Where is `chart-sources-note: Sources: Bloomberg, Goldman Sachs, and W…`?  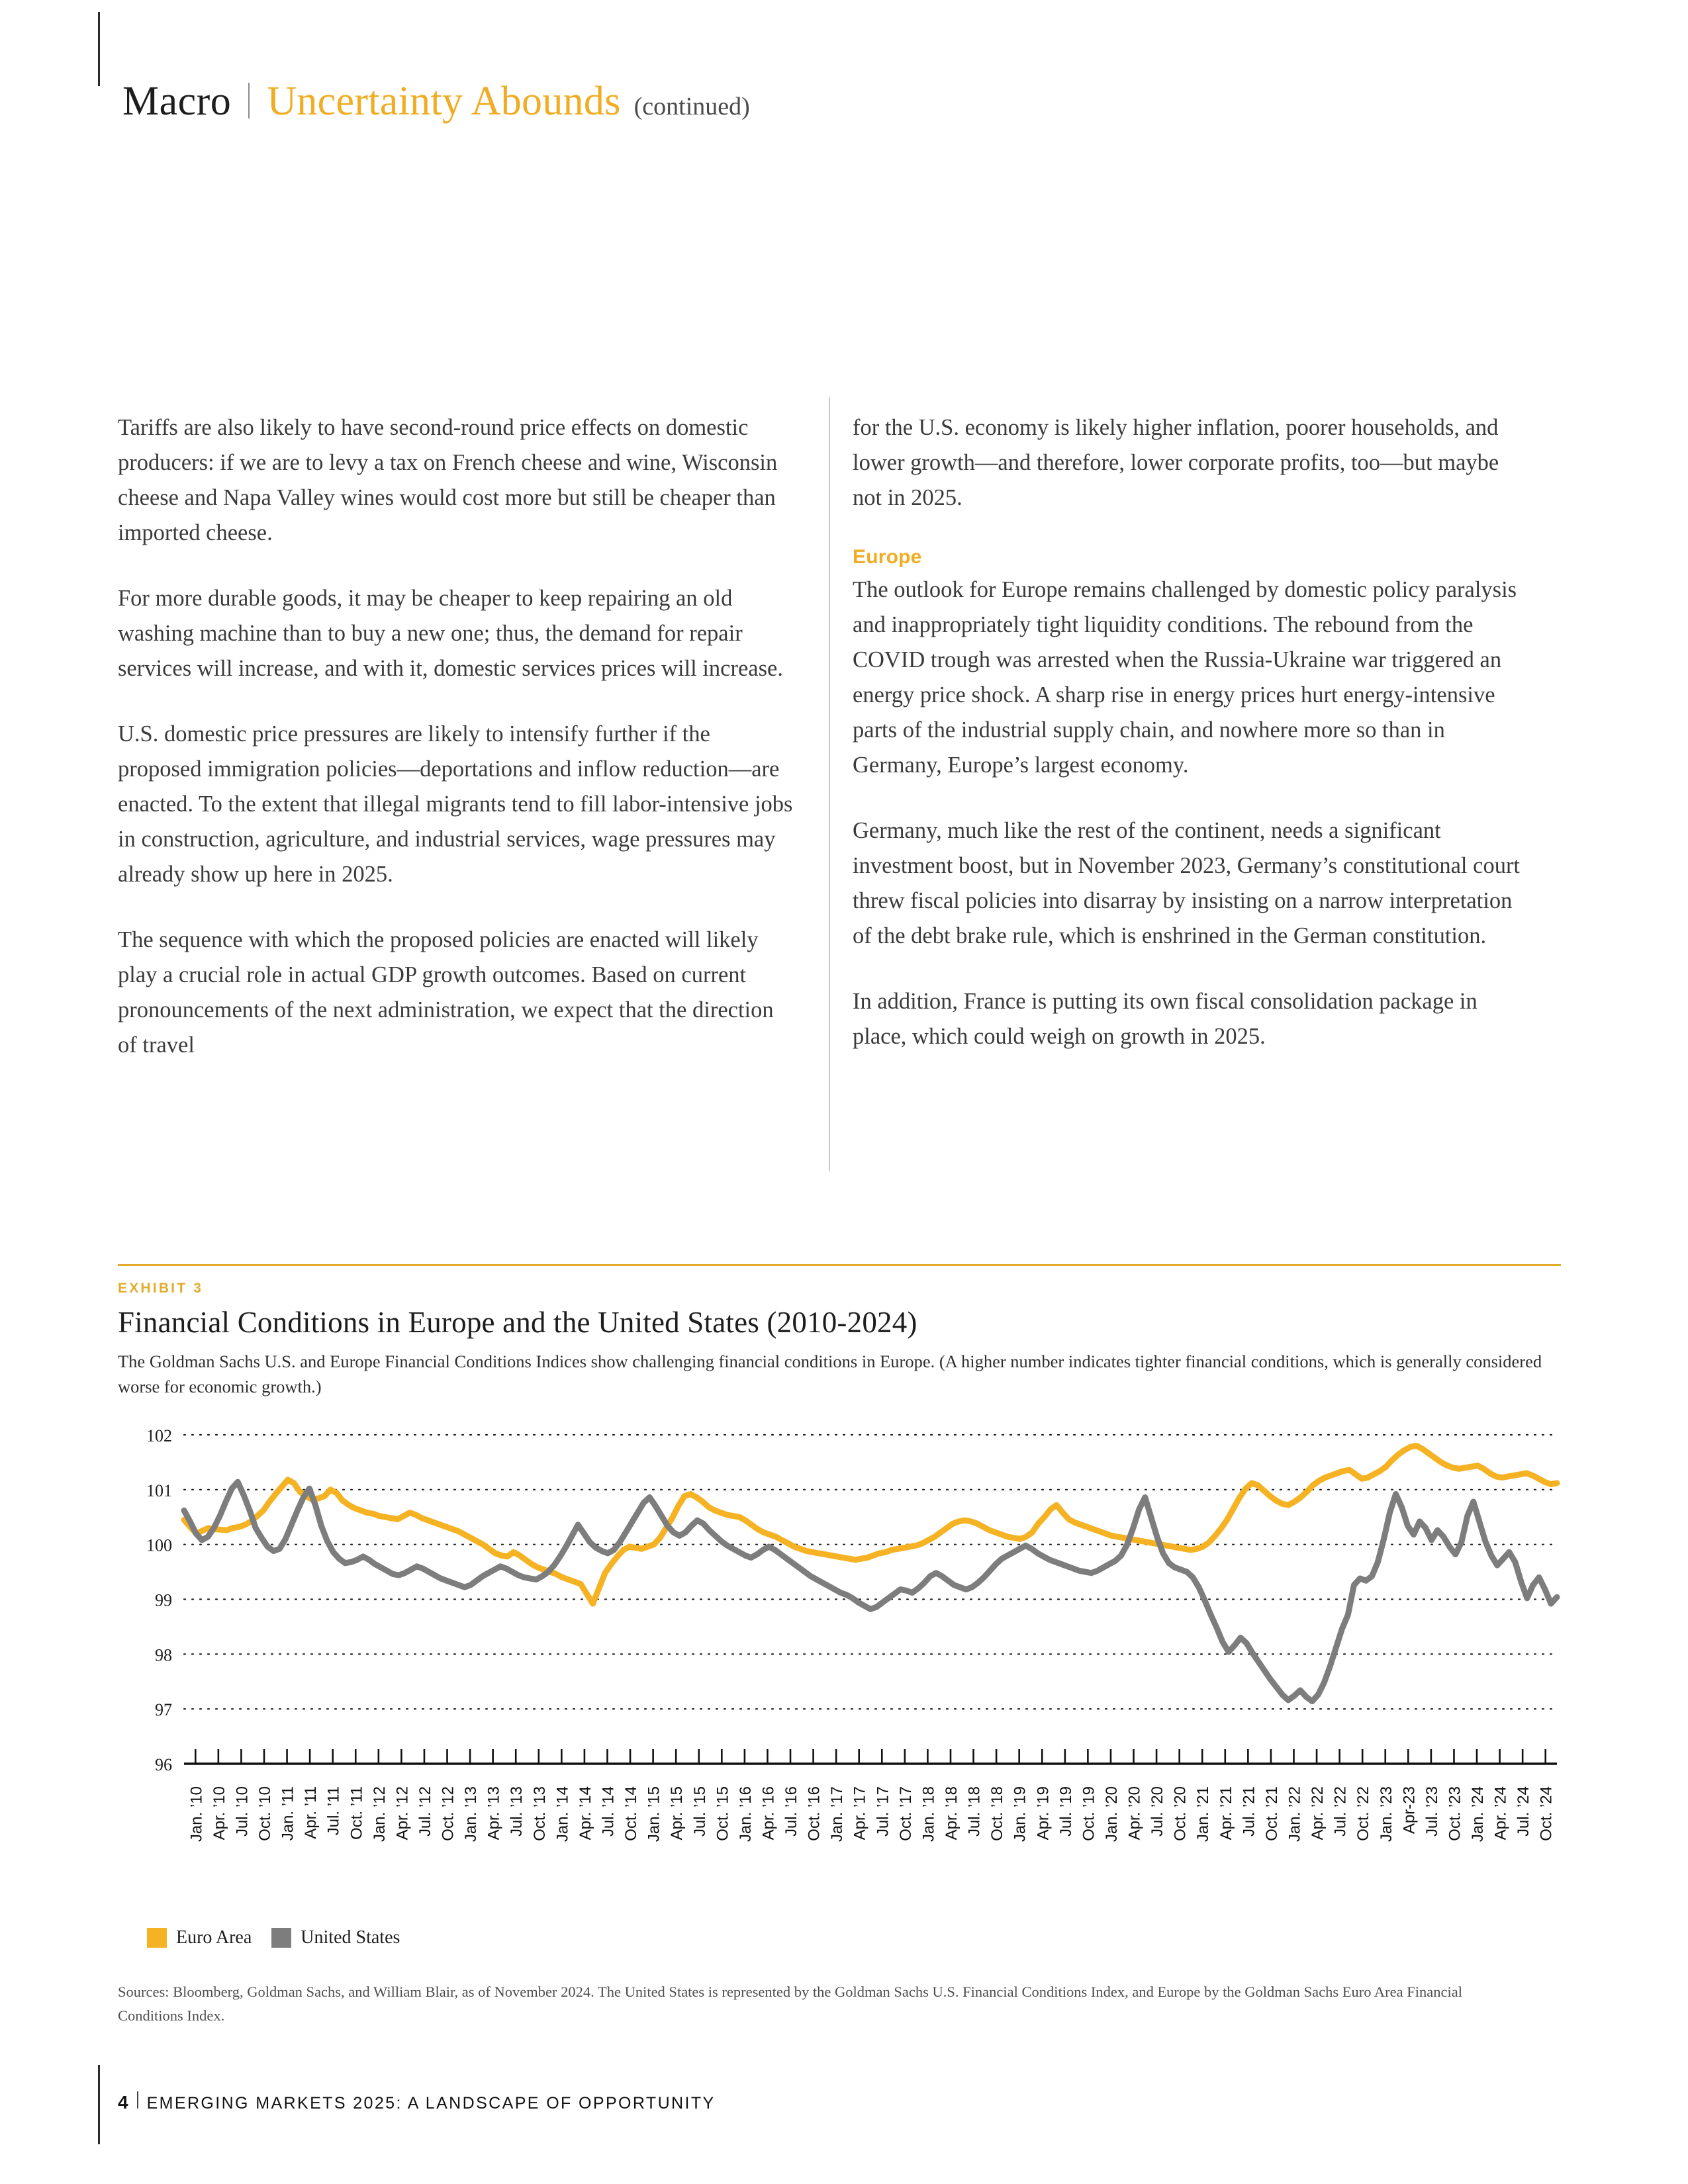
chart-sources-note: Sources: Bloomberg, Goldman Sachs, and W… is located at coordinates (790, 2003).